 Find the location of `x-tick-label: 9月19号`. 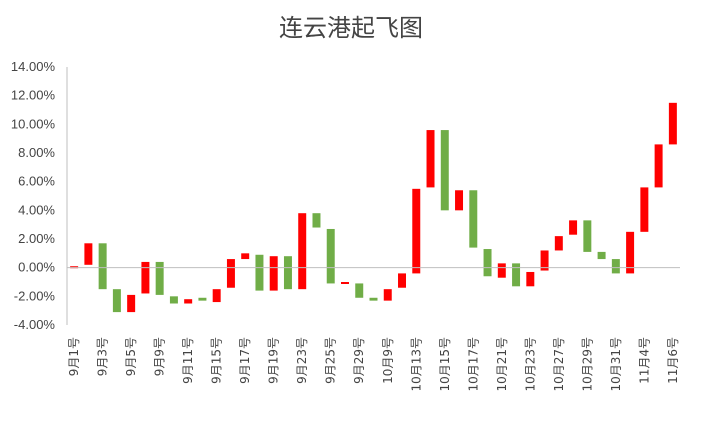

x-tick-label: 9月19号 is located at coordinates (274, 360).